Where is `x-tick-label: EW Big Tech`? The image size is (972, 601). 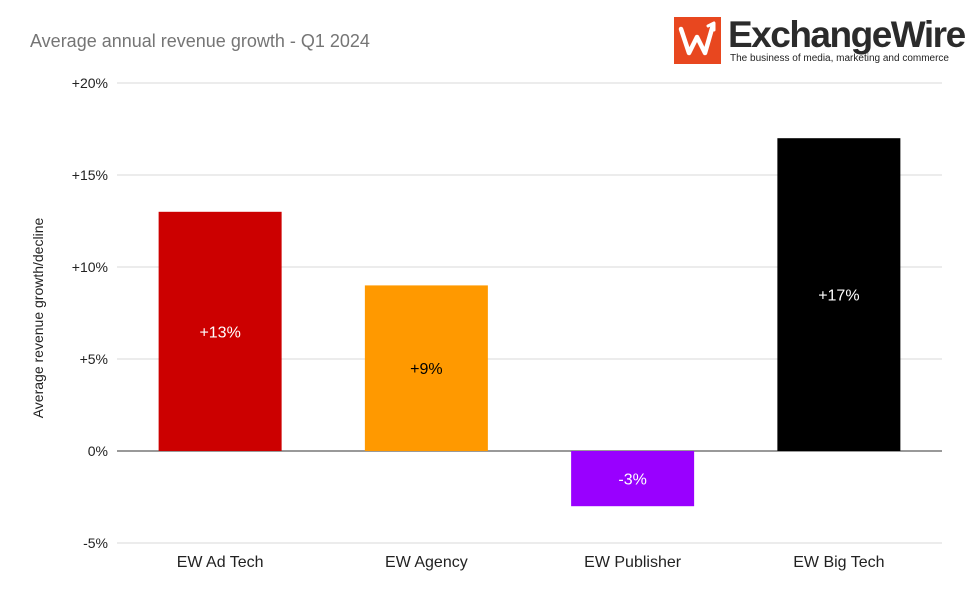 x-tick-label: EW Big Tech is located at coordinates (838, 562).